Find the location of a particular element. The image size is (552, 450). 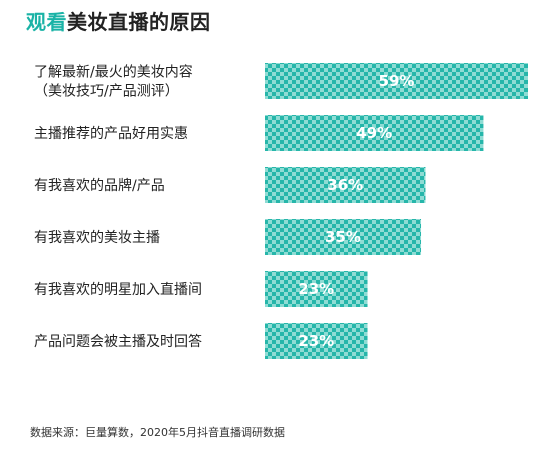

bar-value-label: 36% is located at coordinates (345, 185).